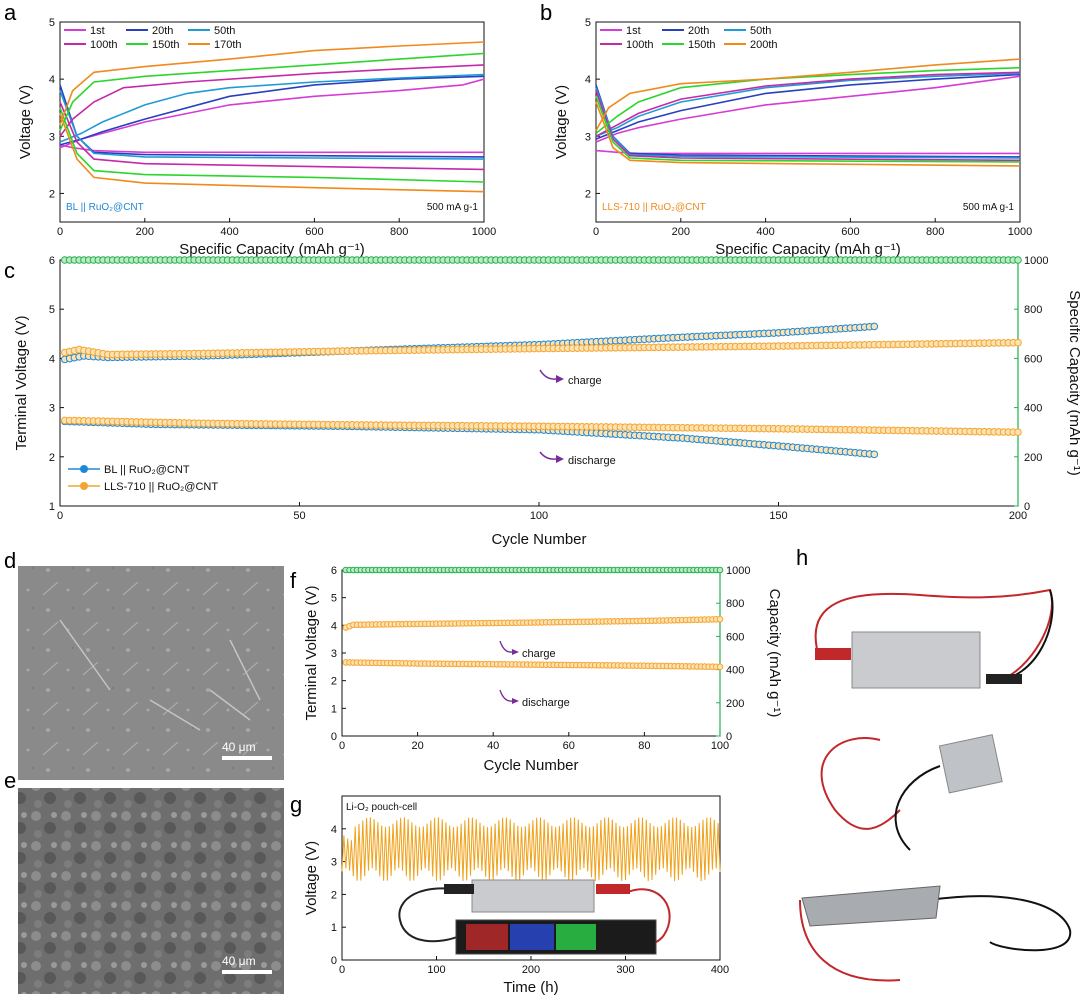 This screenshot has width=1080, height=997. What do you see at coordinates (334, 928) in the screenshot?
I see `y-tick-label: 1` at bounding box center [334, 928].